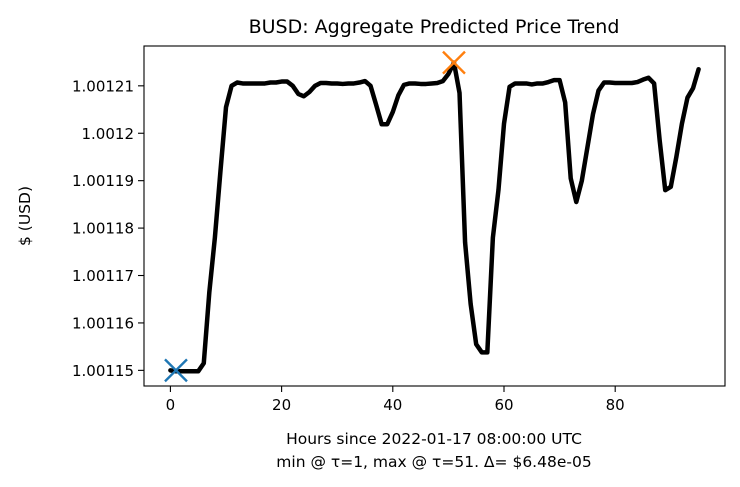  Describe the element at coordinates (392, 405) in the screenshot. I see `x-tick-label: 40` at that location.